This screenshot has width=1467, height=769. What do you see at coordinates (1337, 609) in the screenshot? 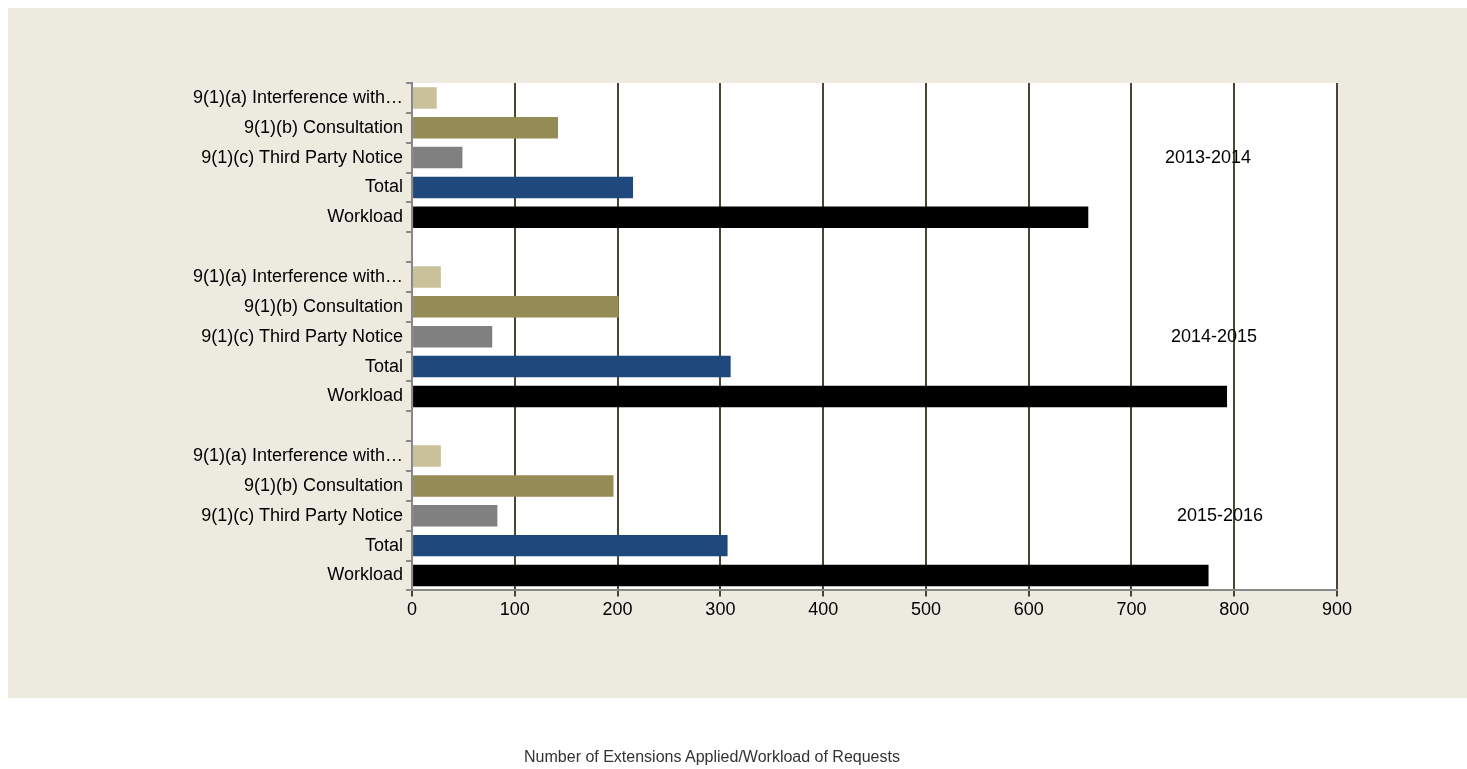
I see `x-tick-label: 900` at bounding box center [1337, 609].